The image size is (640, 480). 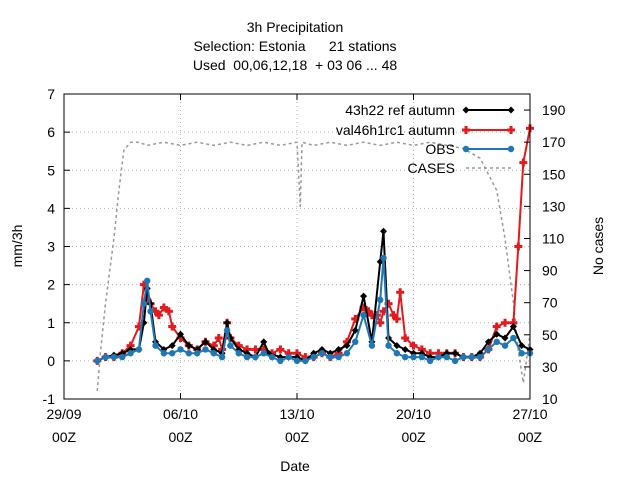 What do you see at coordinates (296, 414) in the screenshot?
I see `x-tick-label: 13/10` at bounding box center [296, 414].